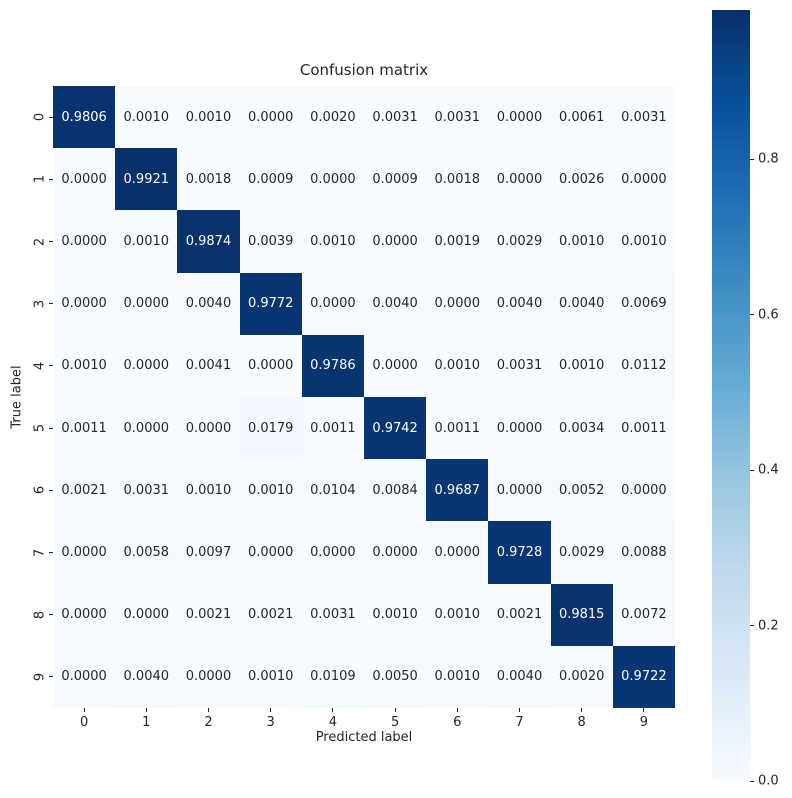 Image resolution: width=792 pixels, height=798 pixels. Describe the element at coordinates (581, 552) in the screenshot. I see `matrix-cell-r7c8: 0.0029` at that location.